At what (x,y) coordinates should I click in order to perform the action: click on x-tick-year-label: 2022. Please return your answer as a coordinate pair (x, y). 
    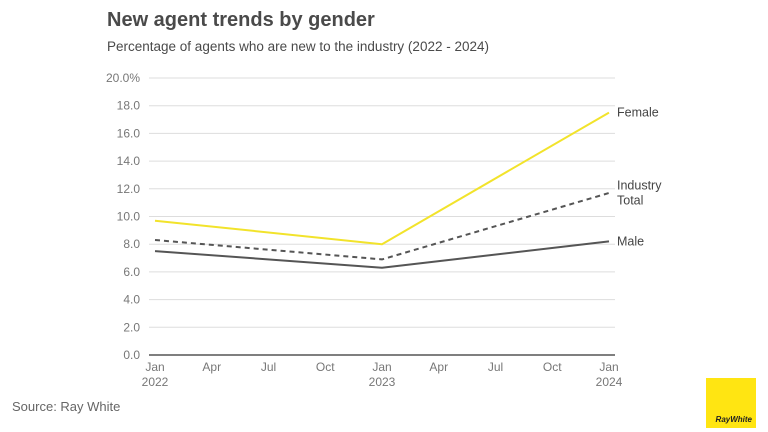
    Looking at the image, I should click on (155, 382).